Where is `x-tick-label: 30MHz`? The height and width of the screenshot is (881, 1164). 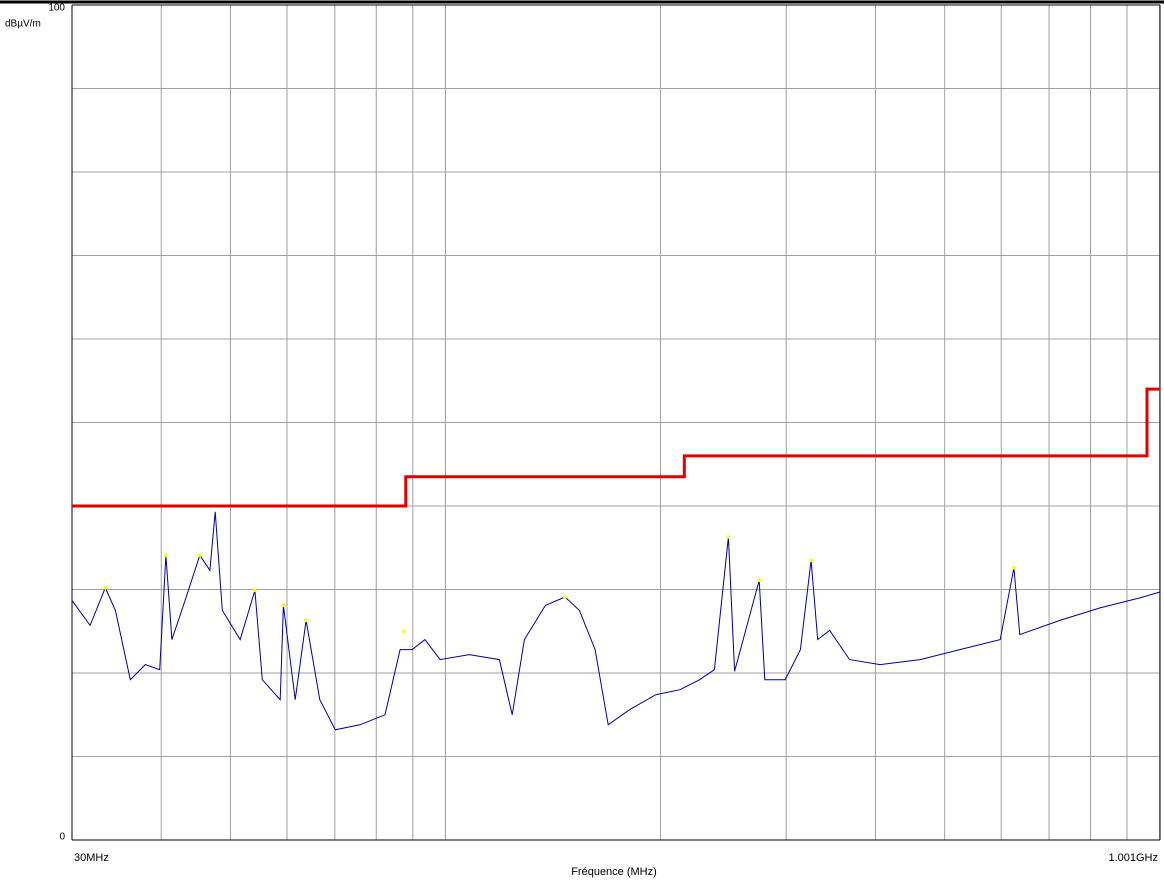
x-tick-label: 30MHz is located at coordinates (91, 858).